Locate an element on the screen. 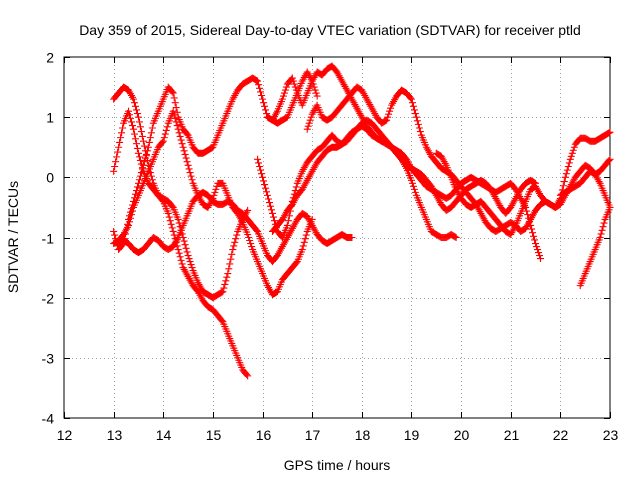 This screenshot has width=640, height=480. y-axis-label: SDTVAR / TECUs is located at coordinates (13, 237).